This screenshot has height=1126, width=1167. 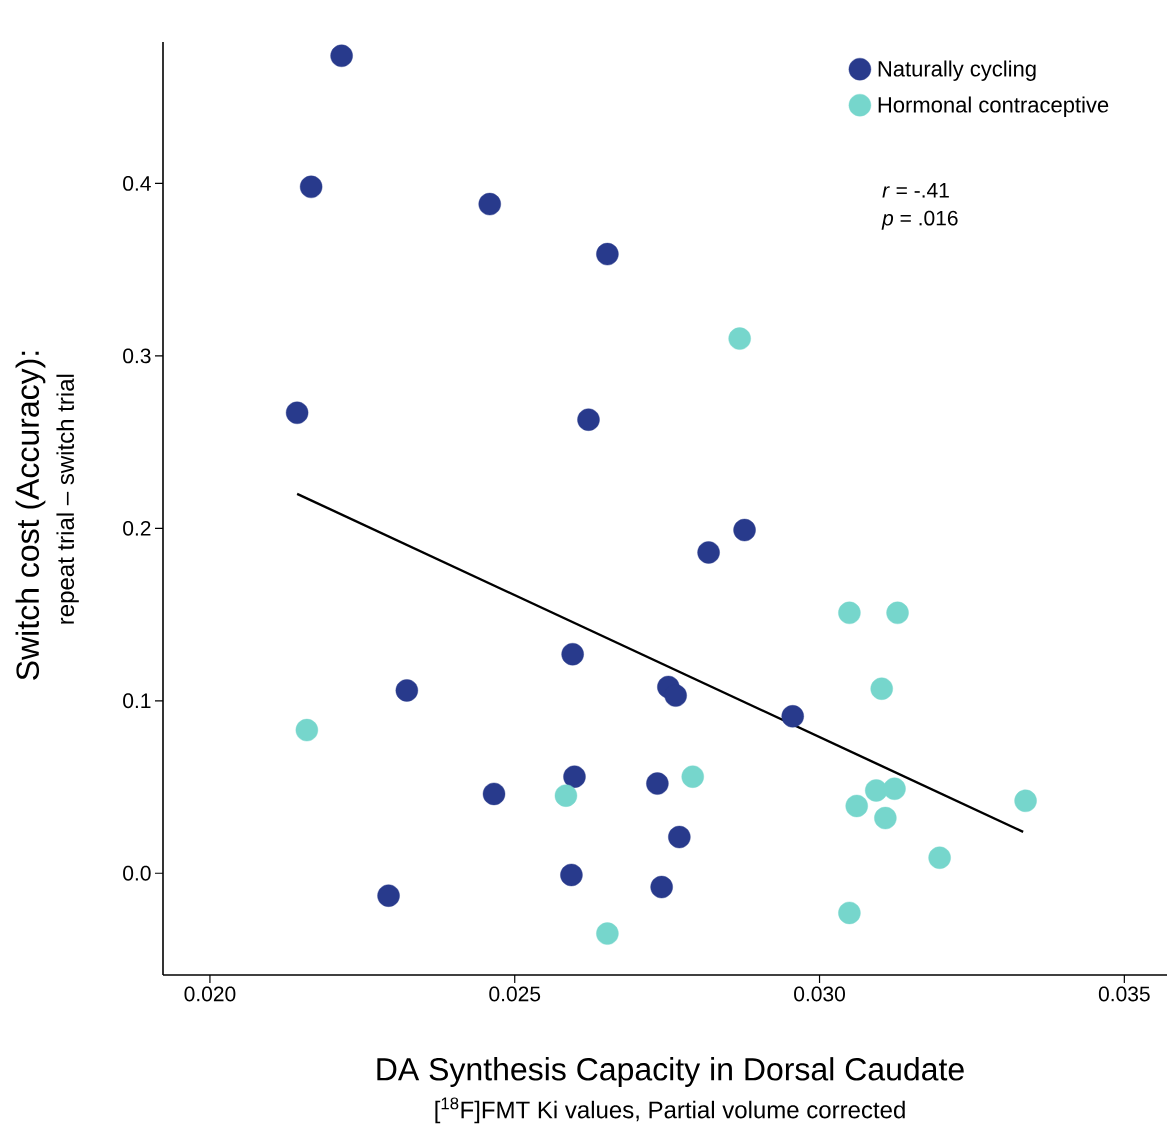 I want to click on y-tick-label: 0.1, so click(x=137, y=701).